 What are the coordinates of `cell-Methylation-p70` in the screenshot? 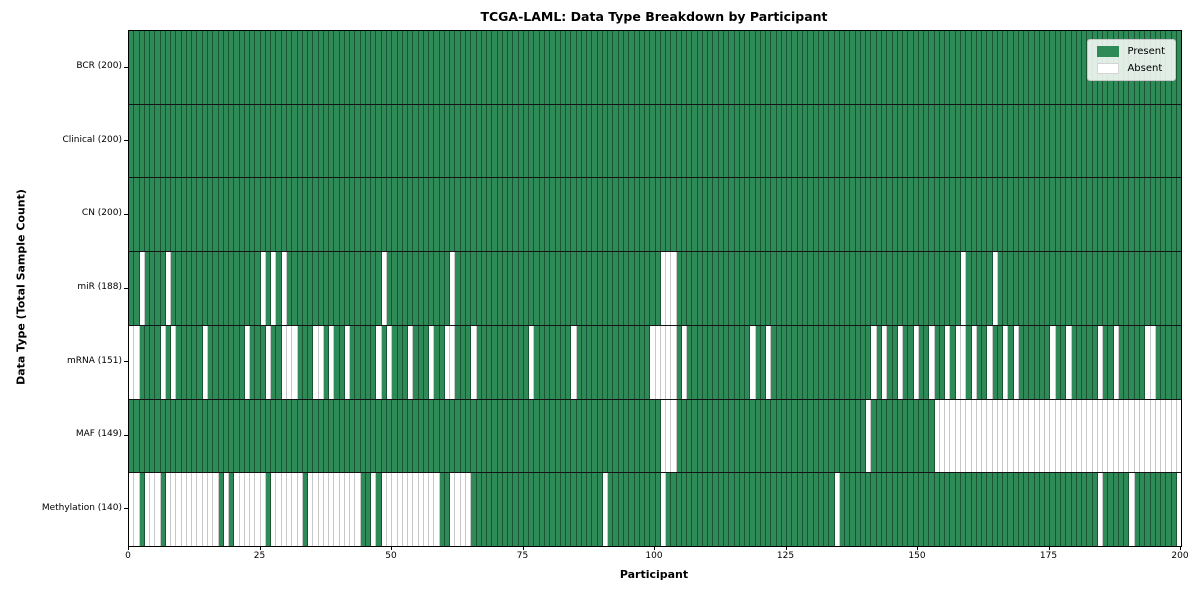 It's located at (500, 510).